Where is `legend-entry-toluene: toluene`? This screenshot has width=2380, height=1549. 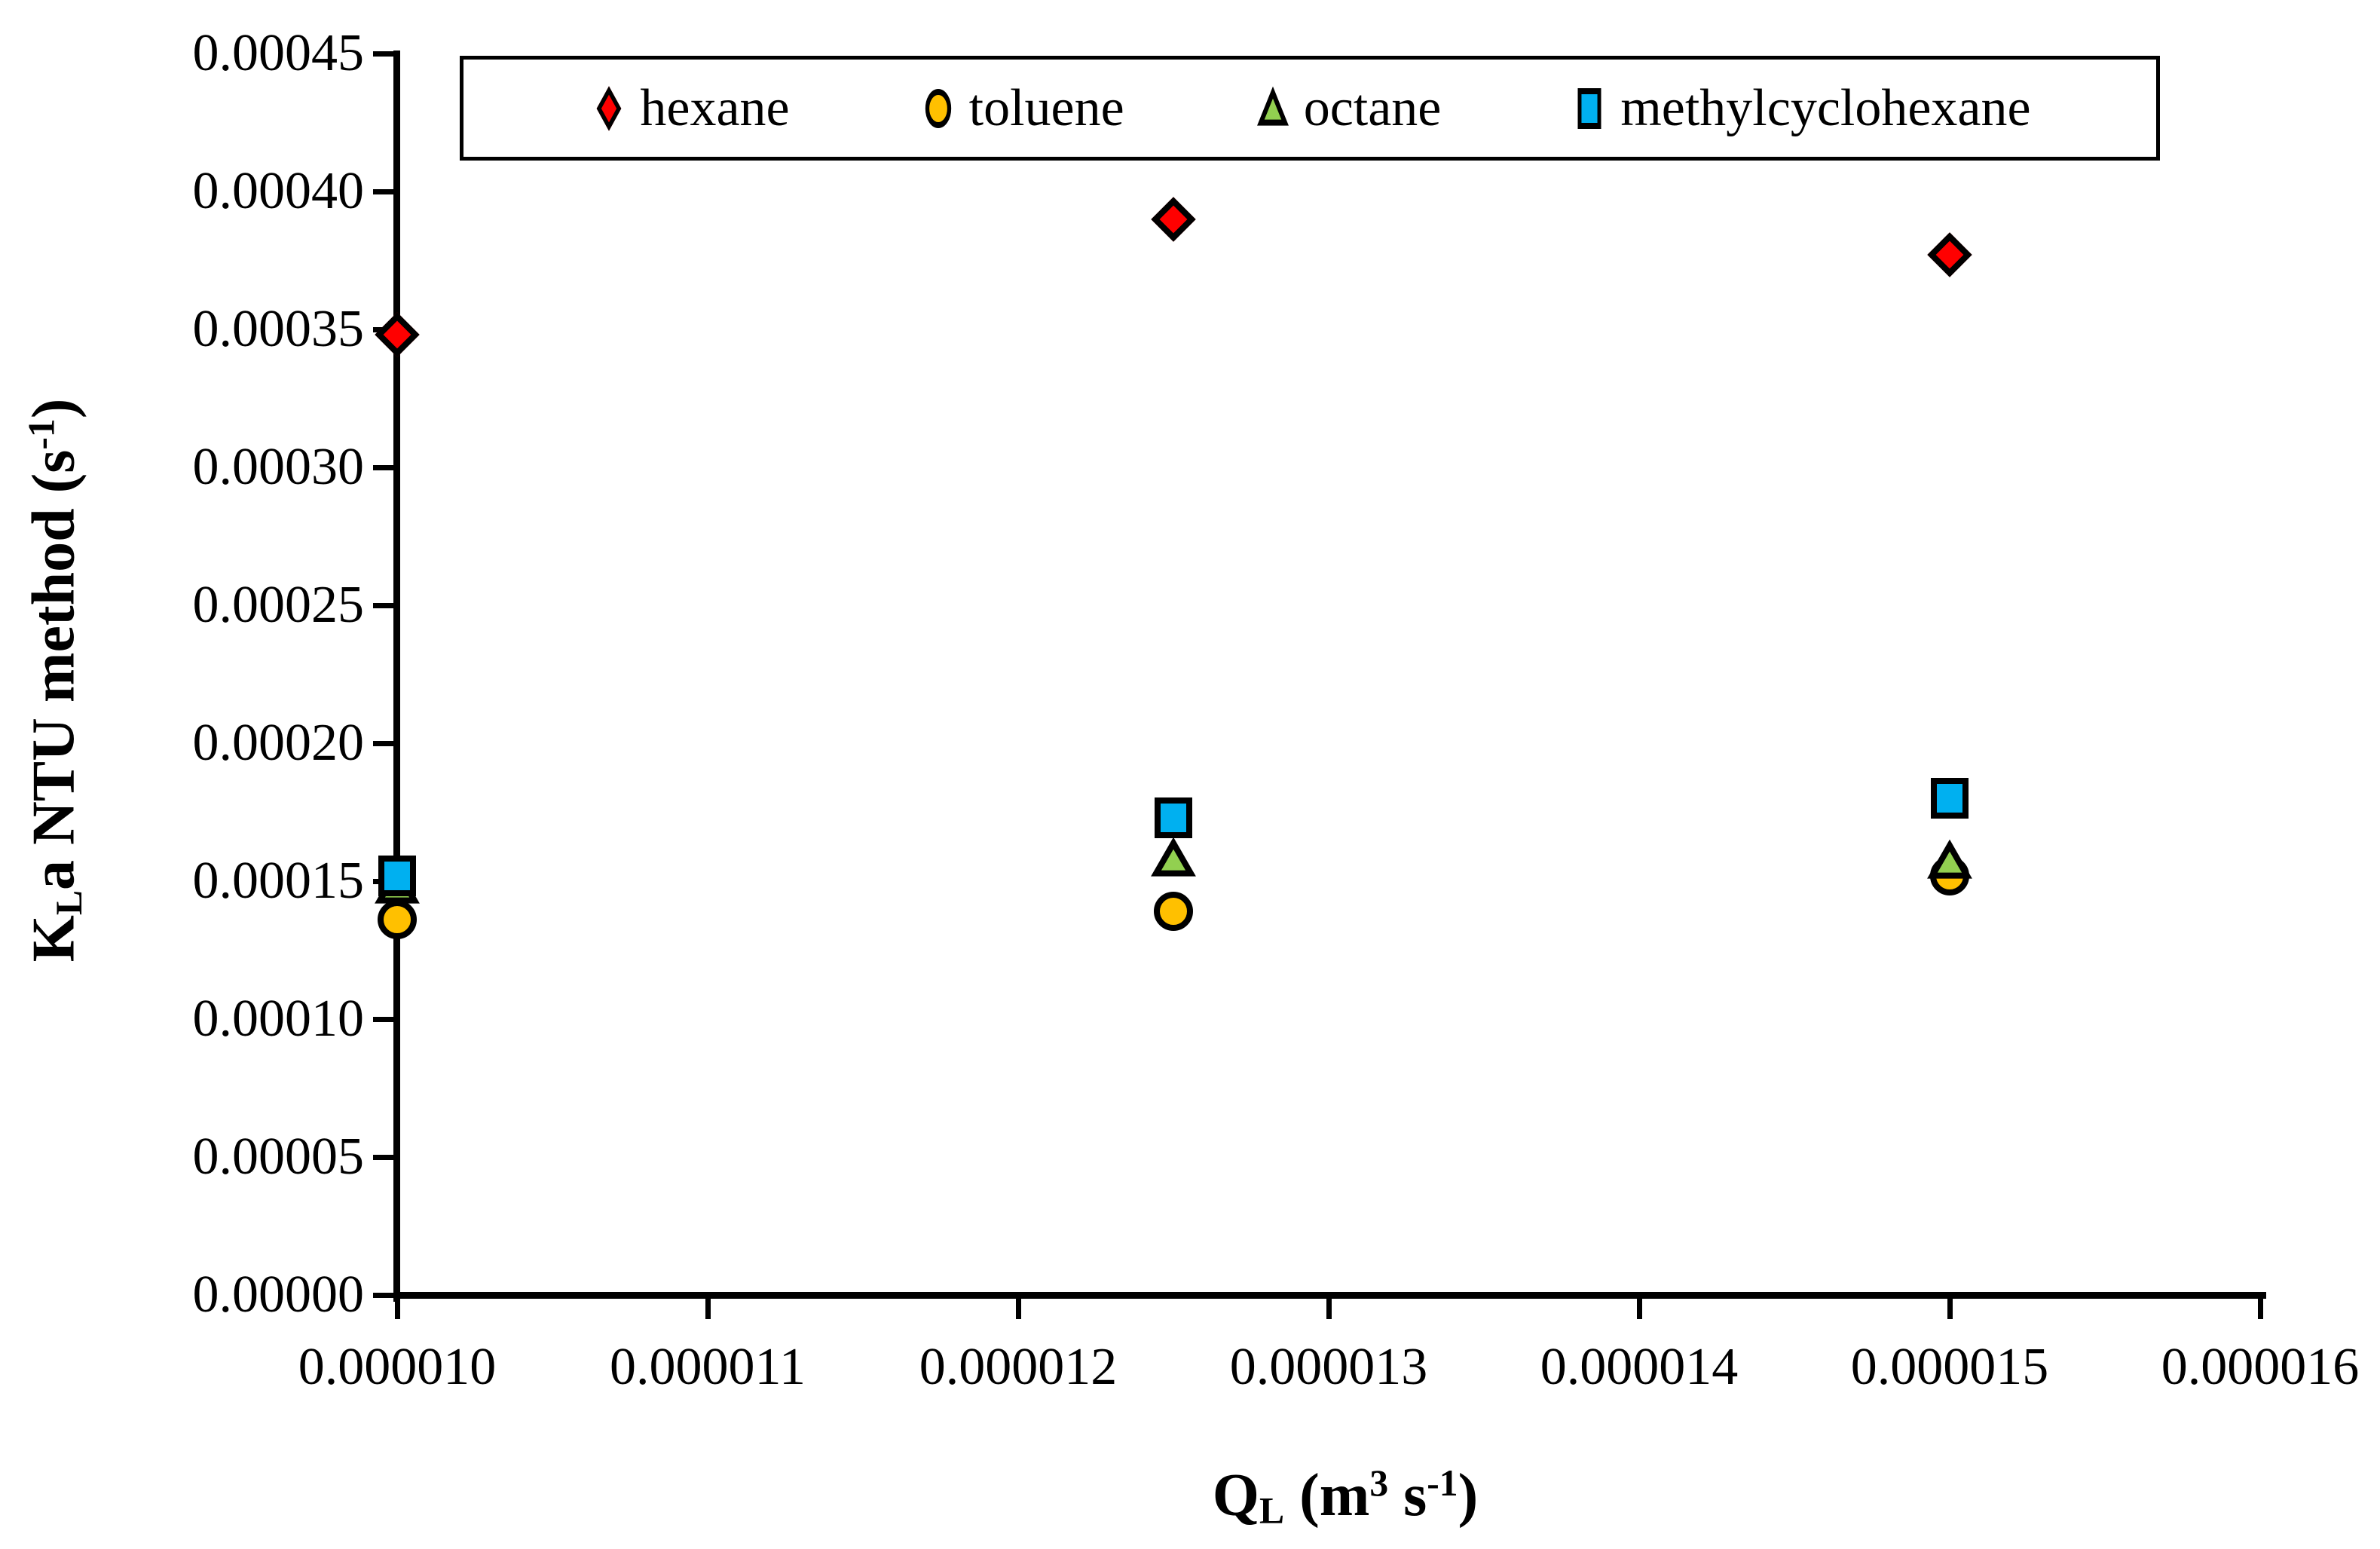
legend-entry-toluene: toluene is located at coordinates (1021, 108).